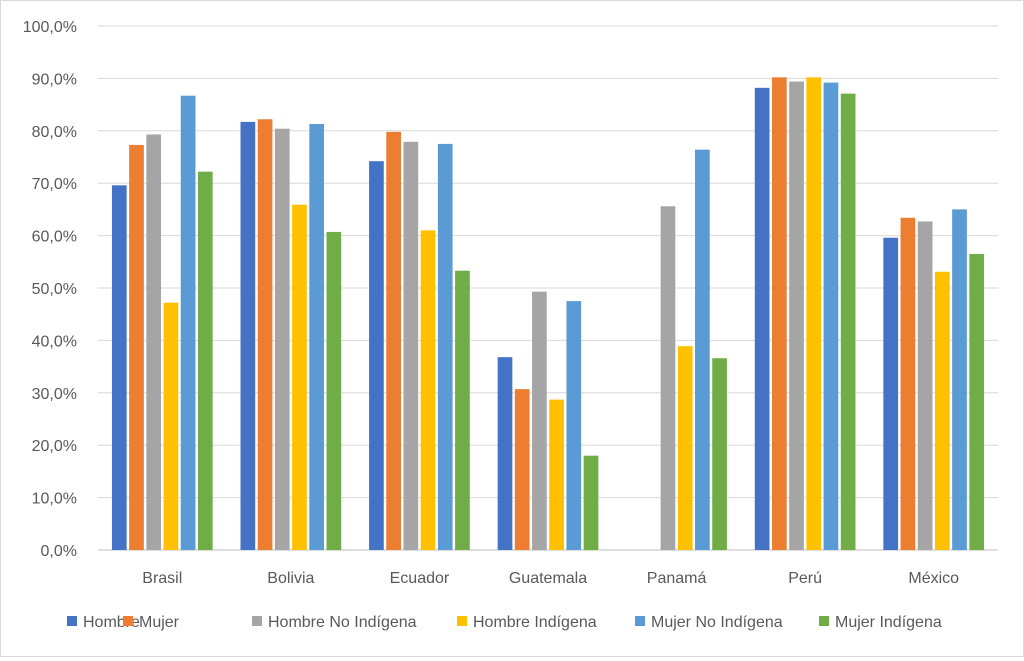 The width and height of the screenshot is (1024, 661). Describe the element at coordinates (933, 578) in the screenshot. I see `x-tick-label: México` at that location.